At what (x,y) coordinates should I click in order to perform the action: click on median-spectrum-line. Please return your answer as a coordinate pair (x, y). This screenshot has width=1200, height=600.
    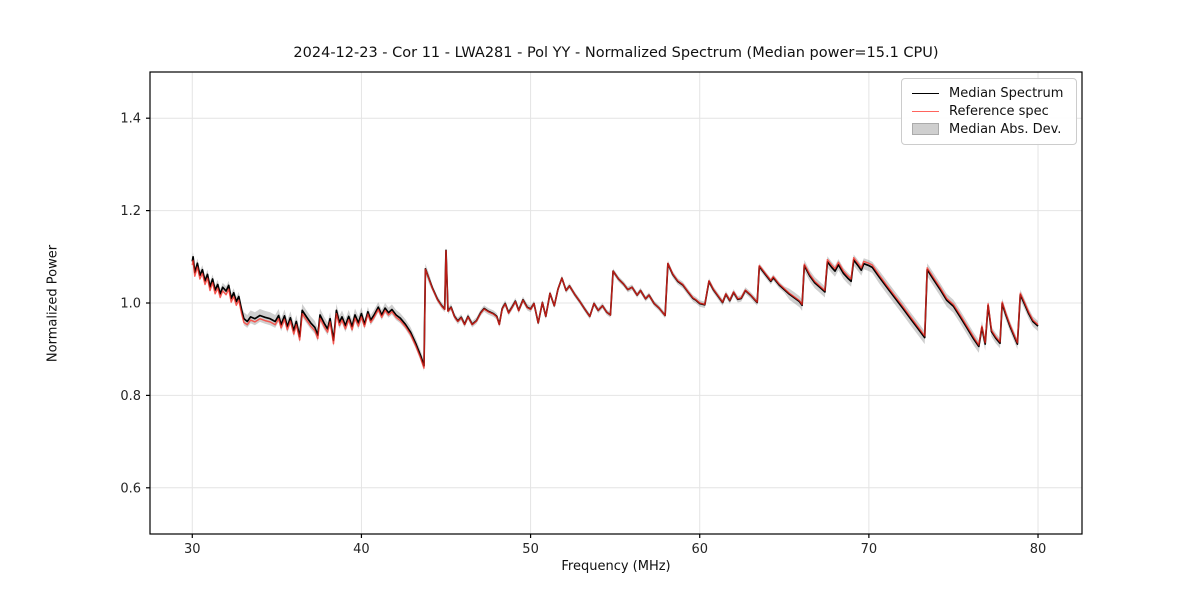
    Looking at the image, I should click on (615, 308).